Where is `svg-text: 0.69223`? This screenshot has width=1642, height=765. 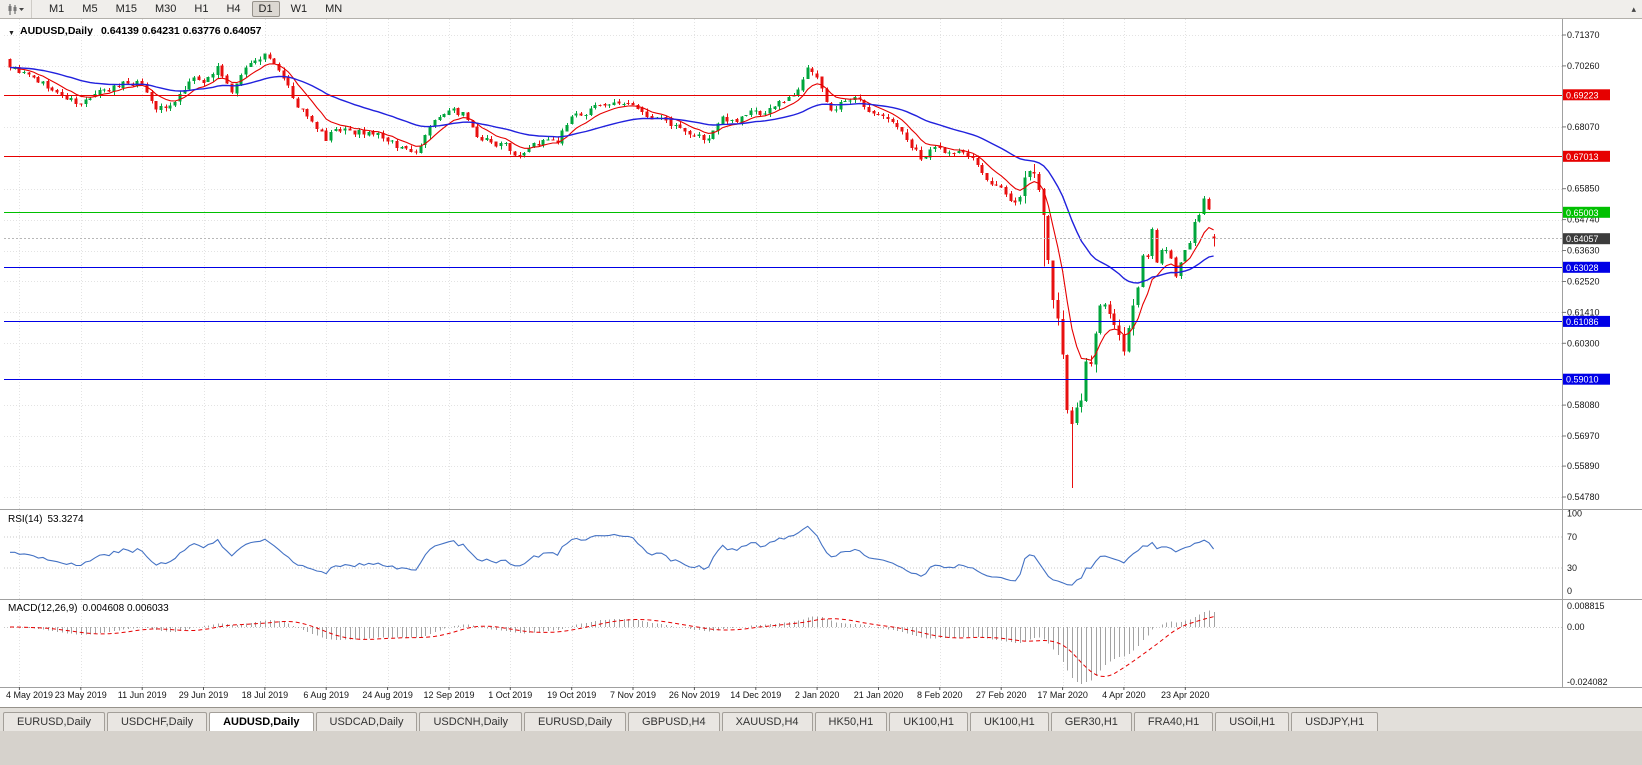
svg-text: 0.69223 is located at coordinates (1582, 95).